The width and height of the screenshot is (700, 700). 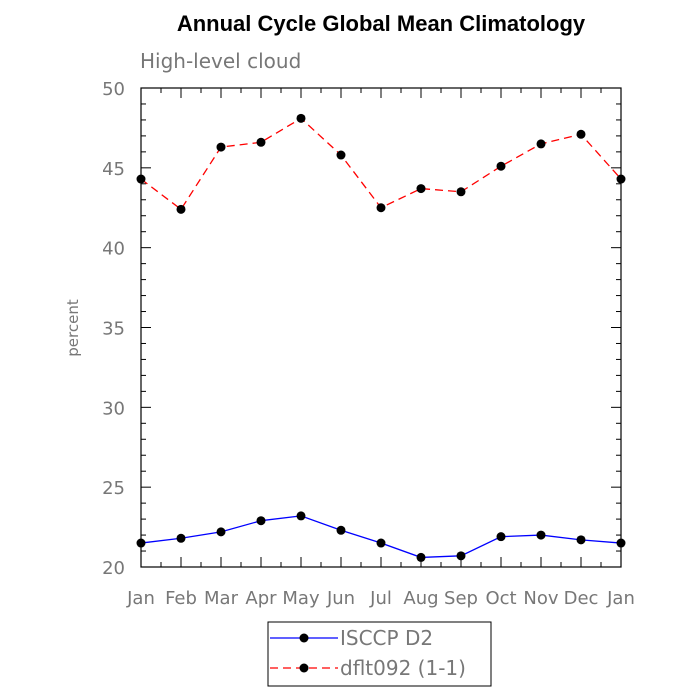 I want to click on chart-title: Annual Cycle Global Mean Climatology, so click(x=381, y=23).